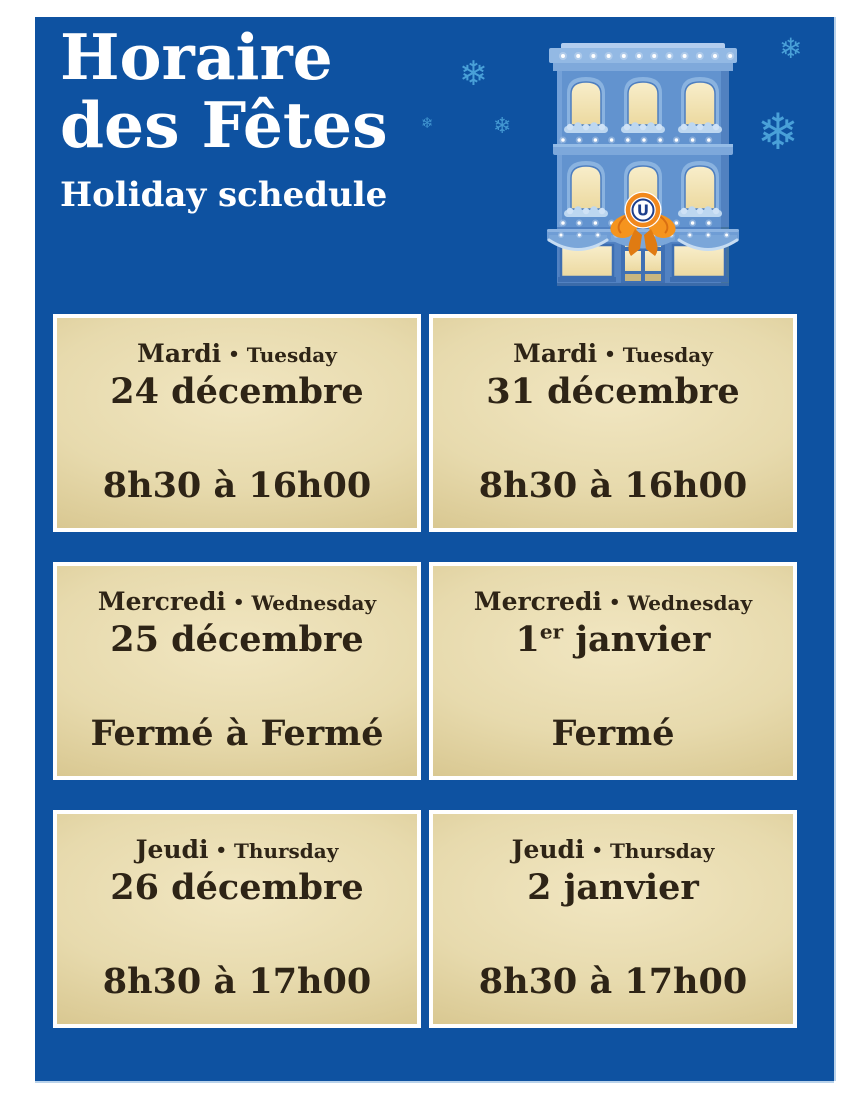  I want to click on schedule-card-dec31: Mardi • Tuesday 31 décembre 8h30 à 16h00, so click(613, 423).